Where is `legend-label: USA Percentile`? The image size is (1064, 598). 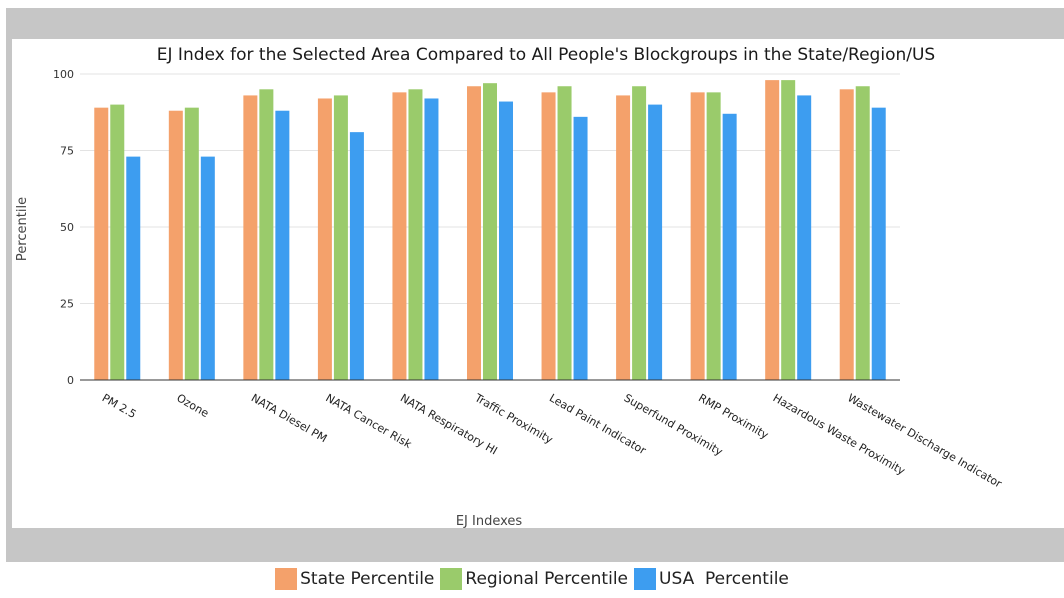
legend-label: USA Percentile is located at coordinates (724, 579).